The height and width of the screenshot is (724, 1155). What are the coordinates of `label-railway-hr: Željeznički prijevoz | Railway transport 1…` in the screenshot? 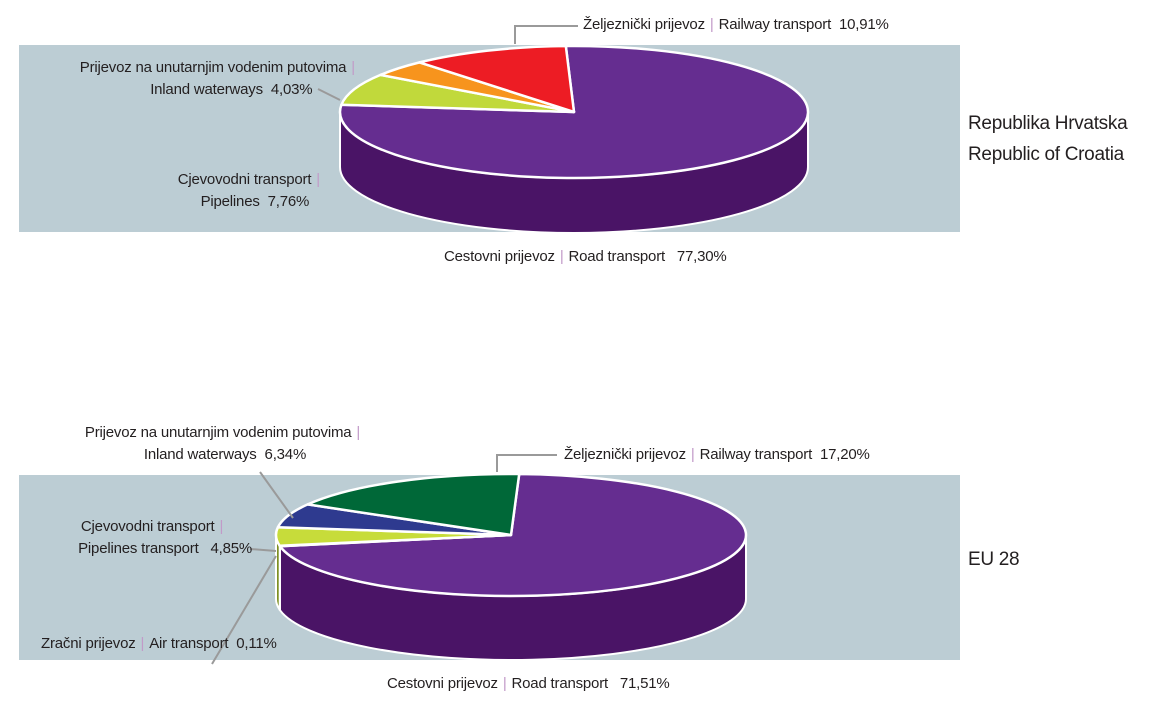 It's located at (736, 24).